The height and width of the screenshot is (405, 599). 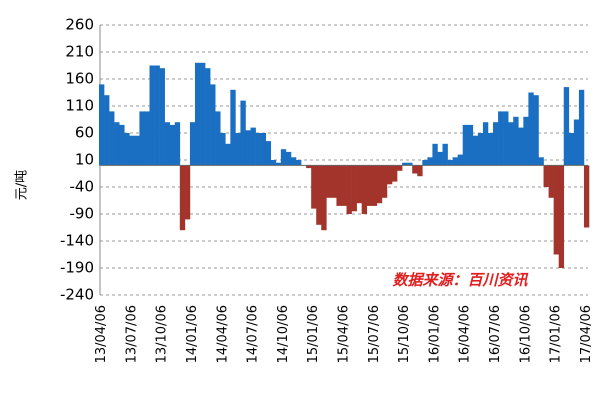 I want to click on y-axis-label: 元/吨, so click(x=22, y=185).